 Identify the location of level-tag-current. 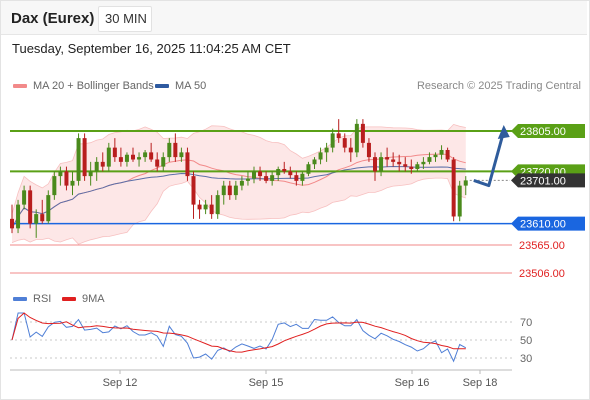
(548, 180).